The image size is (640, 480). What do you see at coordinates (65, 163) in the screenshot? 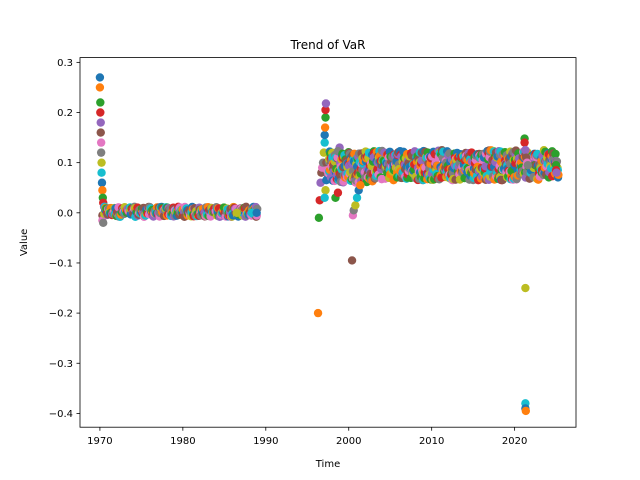
I see `y-tick-label: 0.1` at bounding box center [65, 163].